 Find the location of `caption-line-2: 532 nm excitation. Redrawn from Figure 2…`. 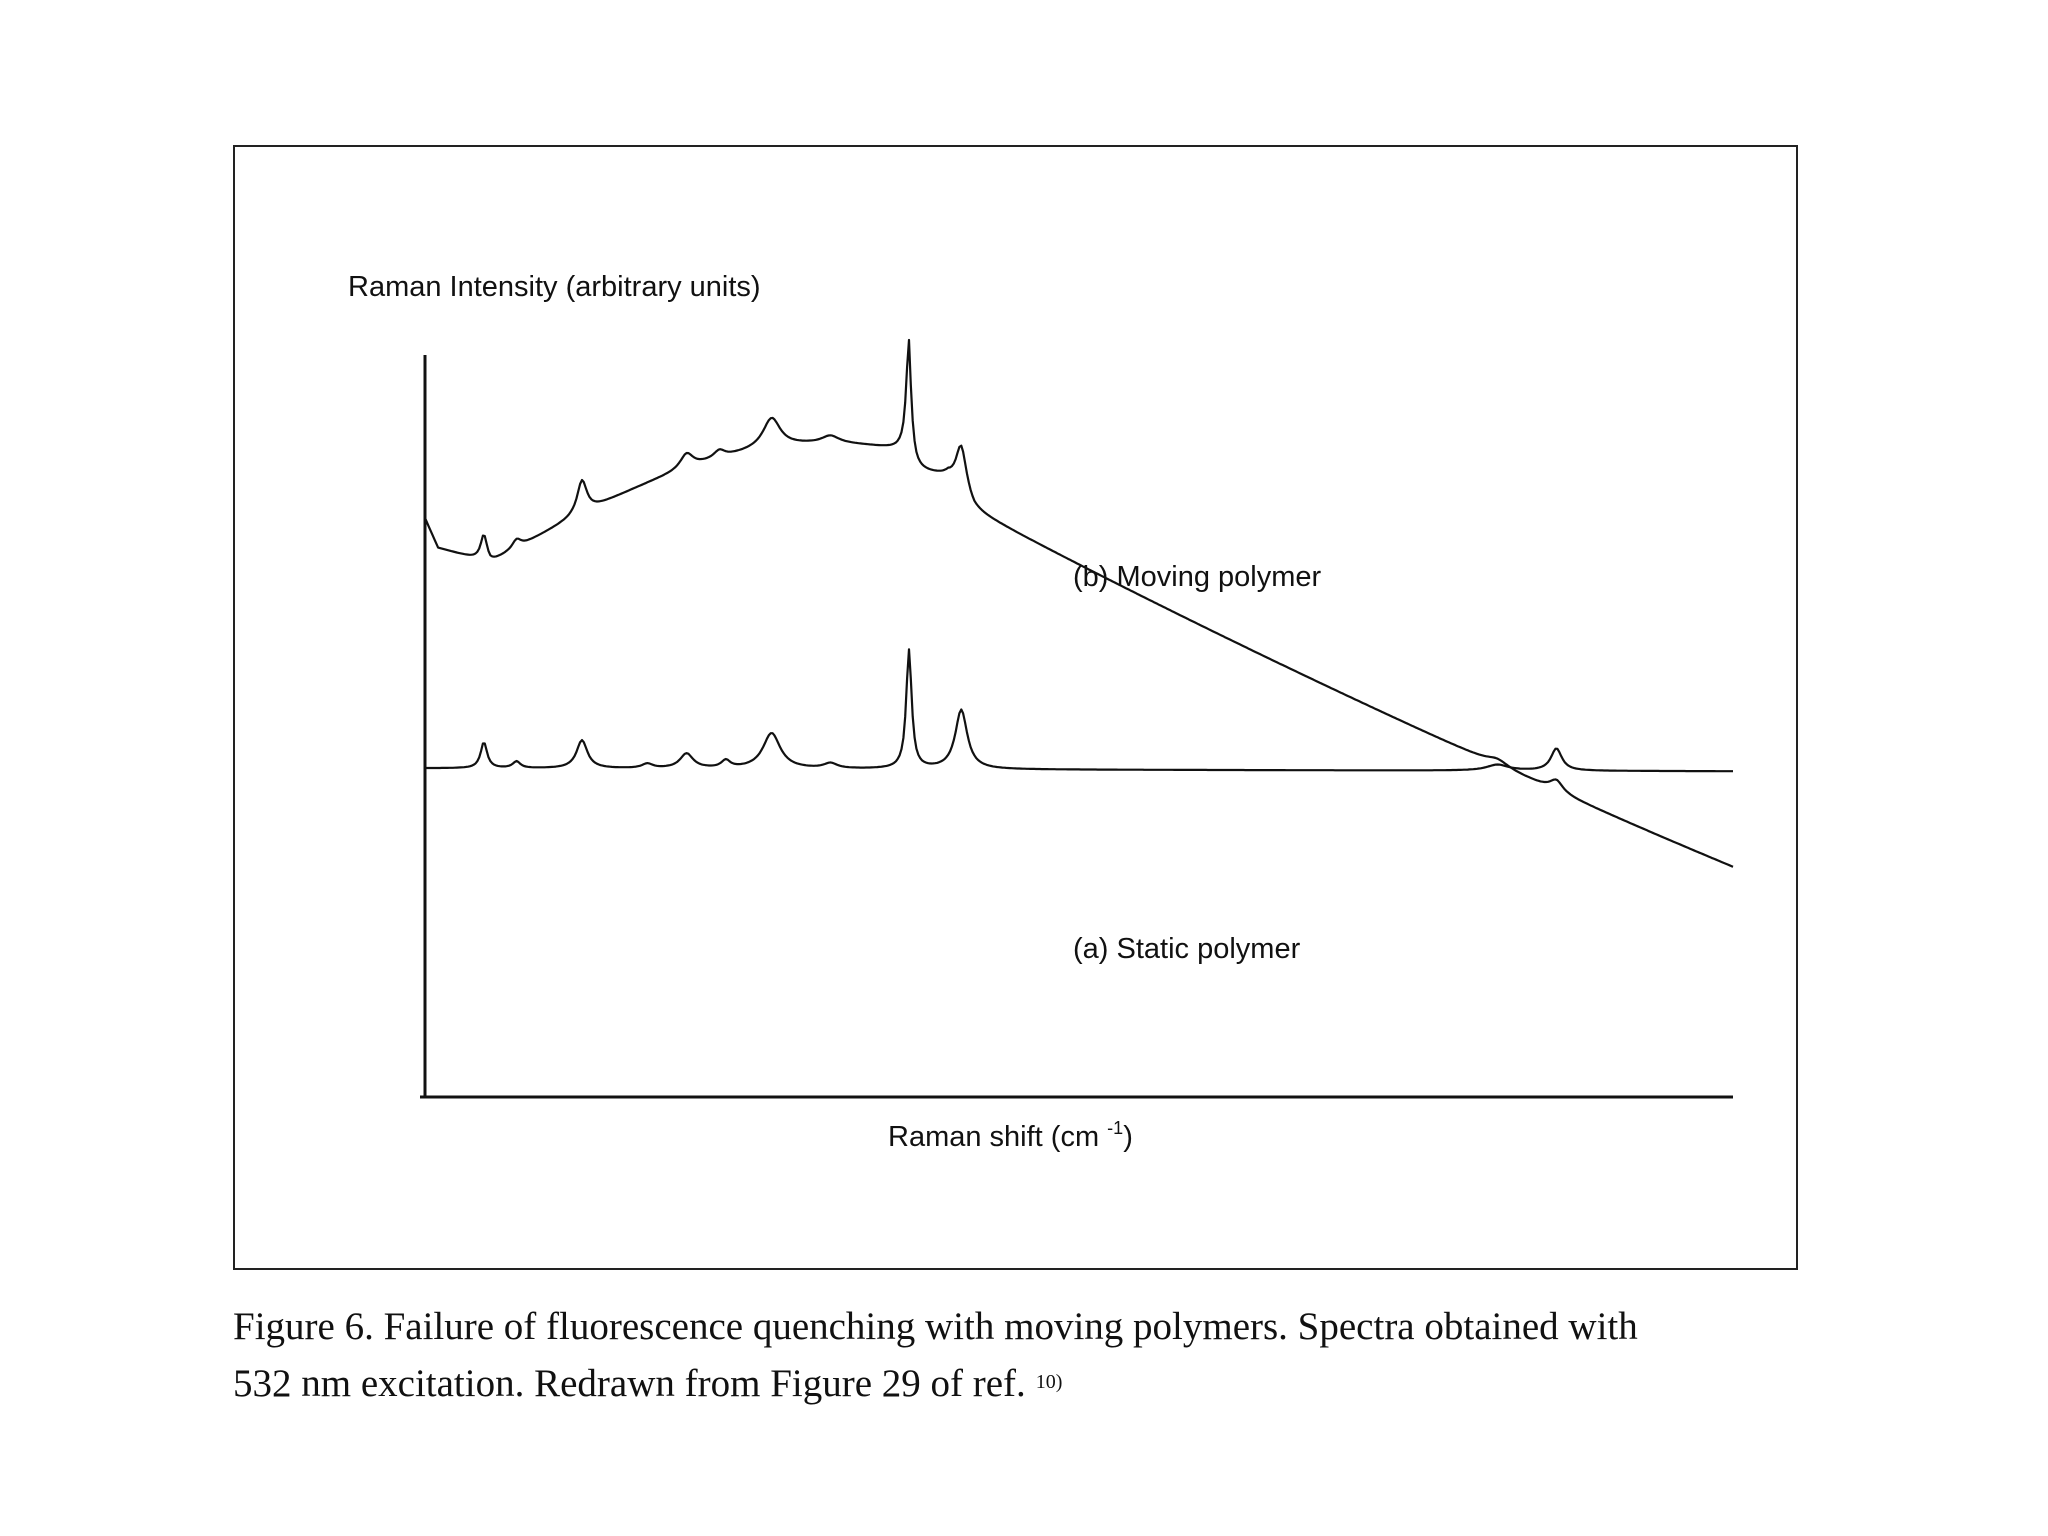

caption-line-2: 532 nm excitation. Redrawn from Figure 2… is located at coordinates (1043, 1387).